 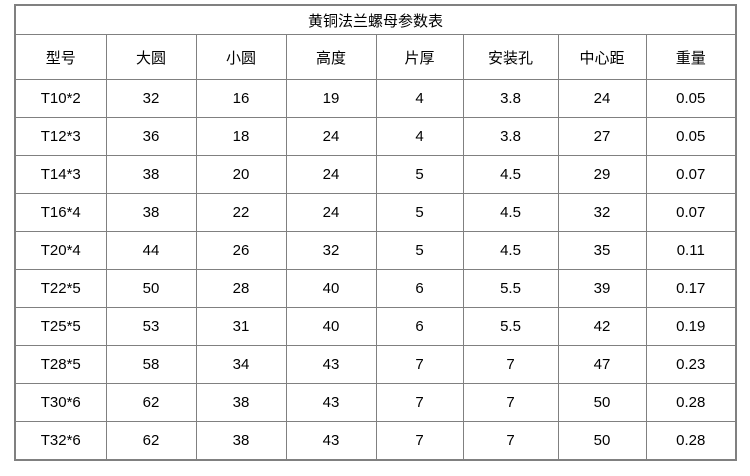 I want to click on table-row: T10*2 32 16 19 4 3.8 24 0.05, so click(x=375, y=98).